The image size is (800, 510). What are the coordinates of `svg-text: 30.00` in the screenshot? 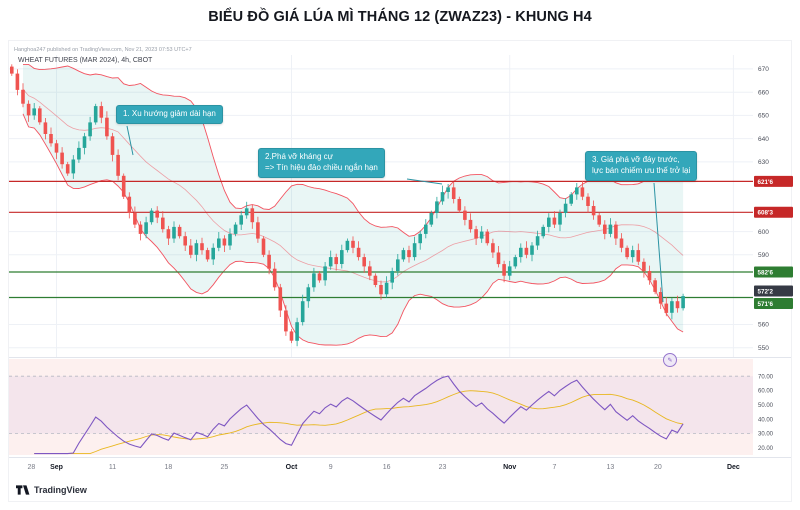 It's located at (766, 435).